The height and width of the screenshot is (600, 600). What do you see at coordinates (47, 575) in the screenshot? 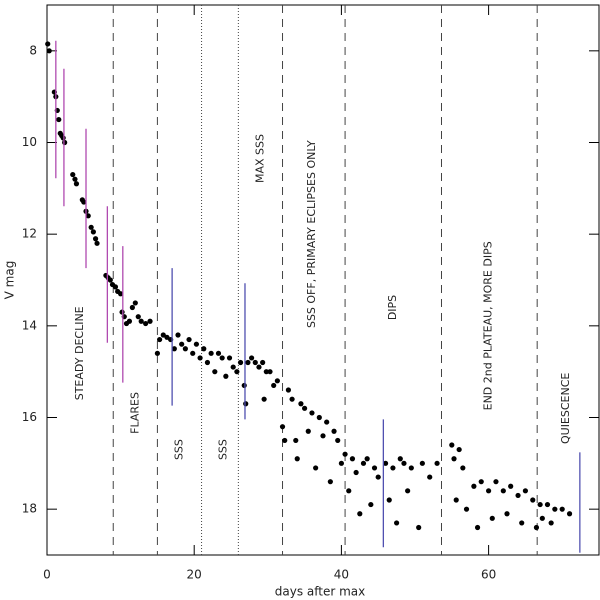
I see `x-tick-label: 0` at bounding box center [47, 575].